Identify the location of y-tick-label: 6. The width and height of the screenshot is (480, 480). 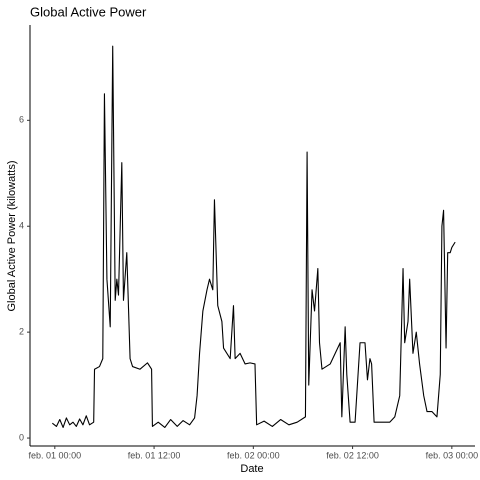
(21, 120).